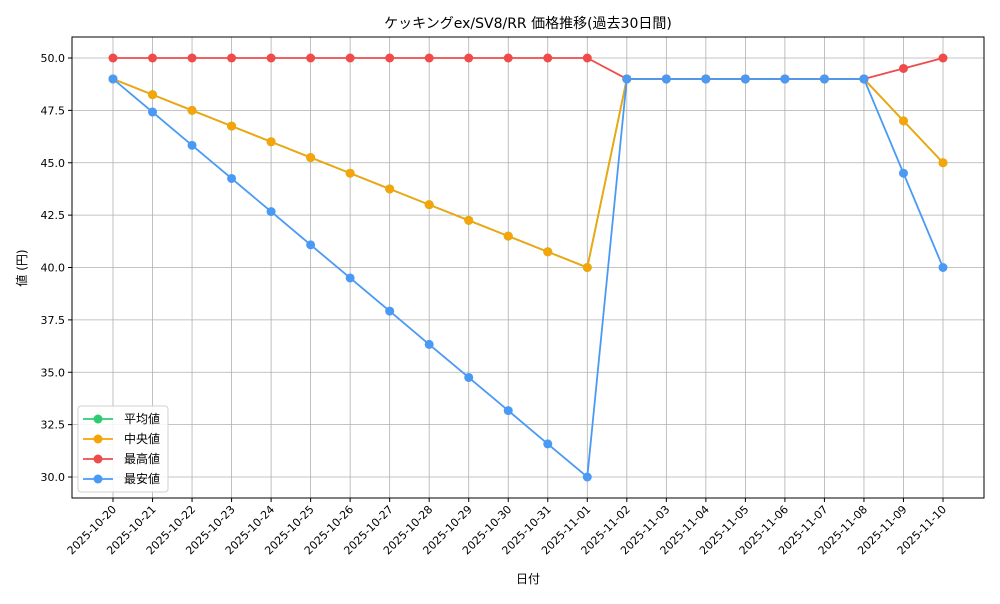 This screenshot has height=604, width=1000. Describe the element at coordinates (528, 68) in the screenshot. I see `series-line` at that location.